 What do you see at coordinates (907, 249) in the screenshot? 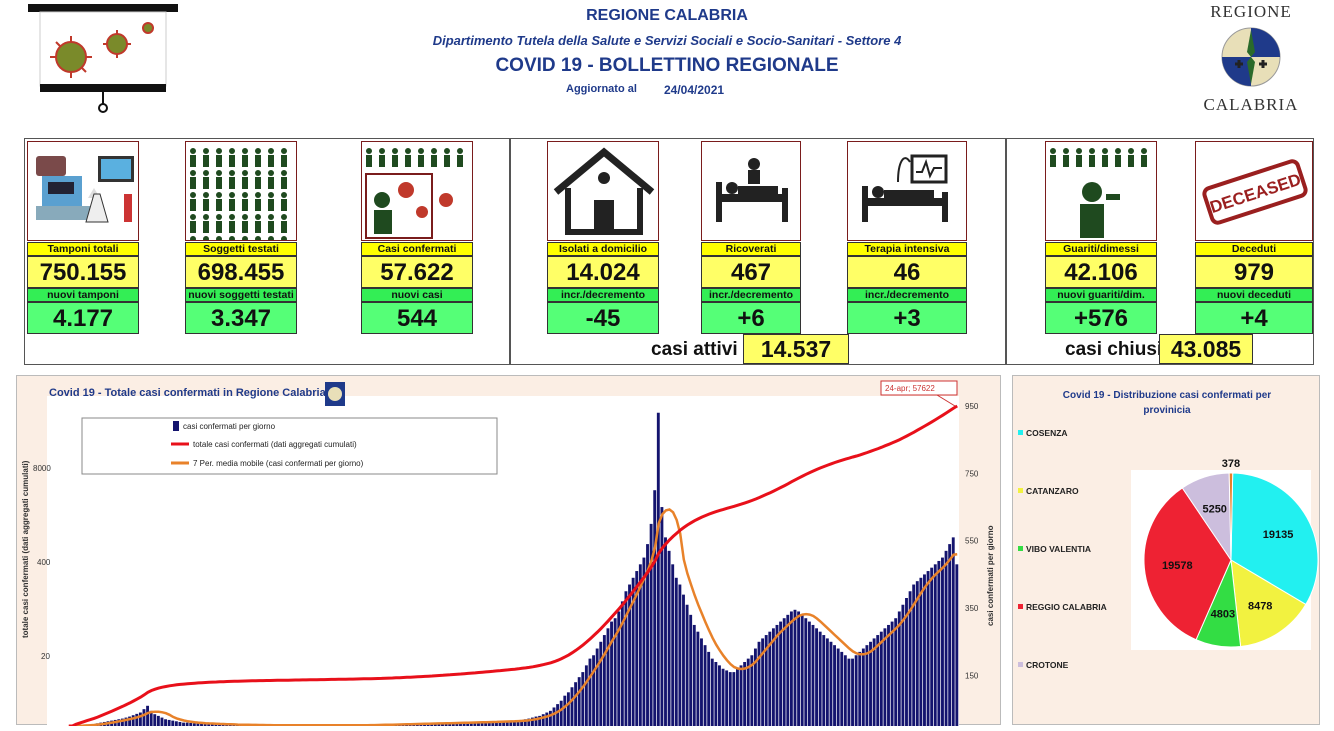
I see `label-terapia: Terapia intensiva` at bounding box center [907, 249].